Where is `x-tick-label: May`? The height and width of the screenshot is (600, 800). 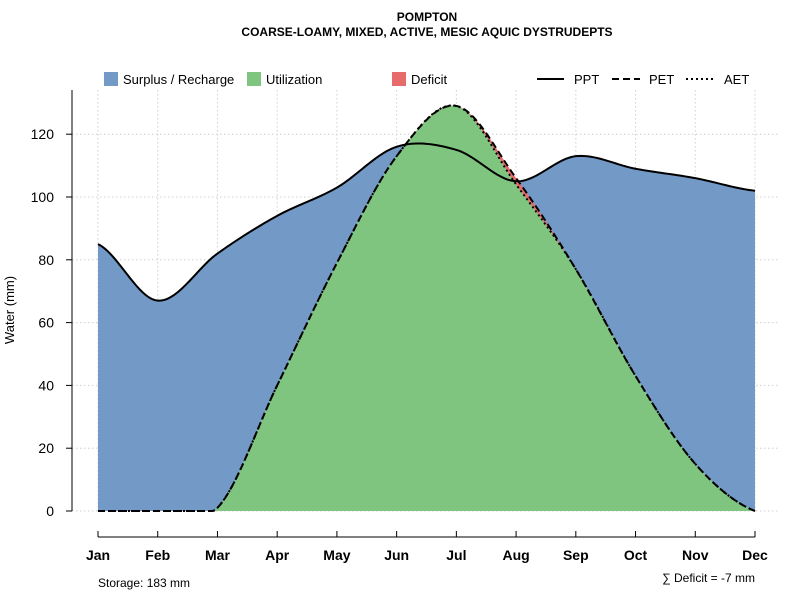 x-tick-label: May is located at coordinates (336, 555).